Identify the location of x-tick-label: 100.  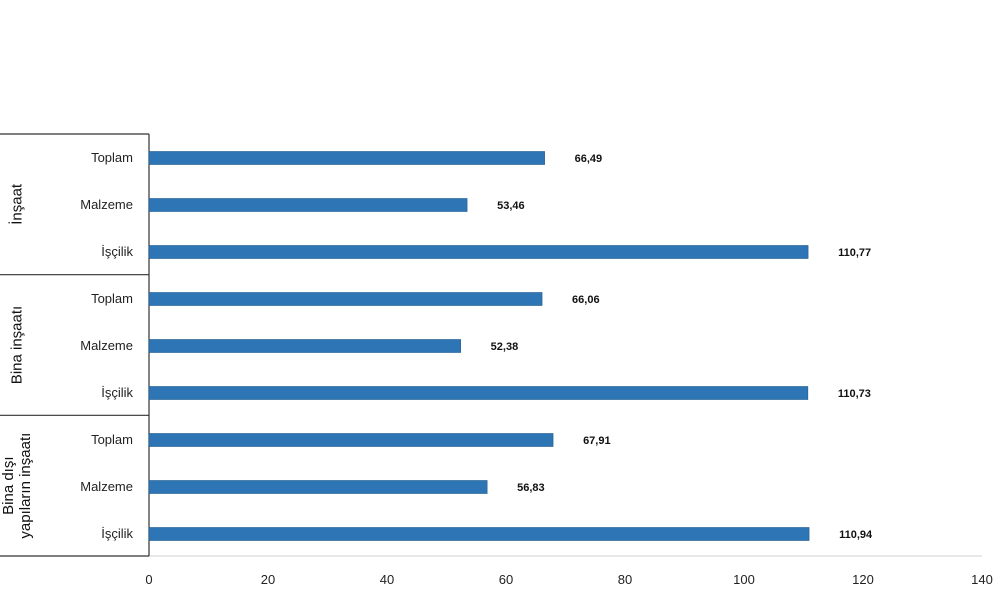
(744, 579).